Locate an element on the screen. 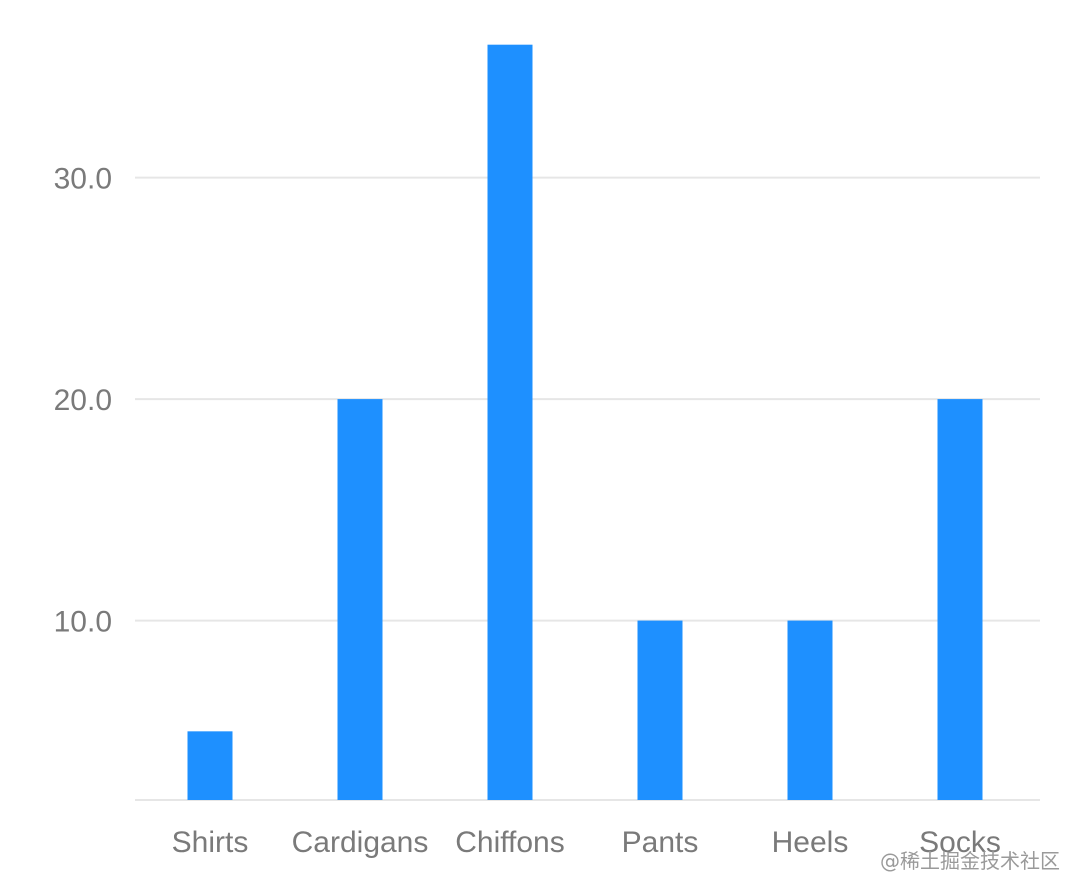  bar-heels is located at coordinates (810, 710).